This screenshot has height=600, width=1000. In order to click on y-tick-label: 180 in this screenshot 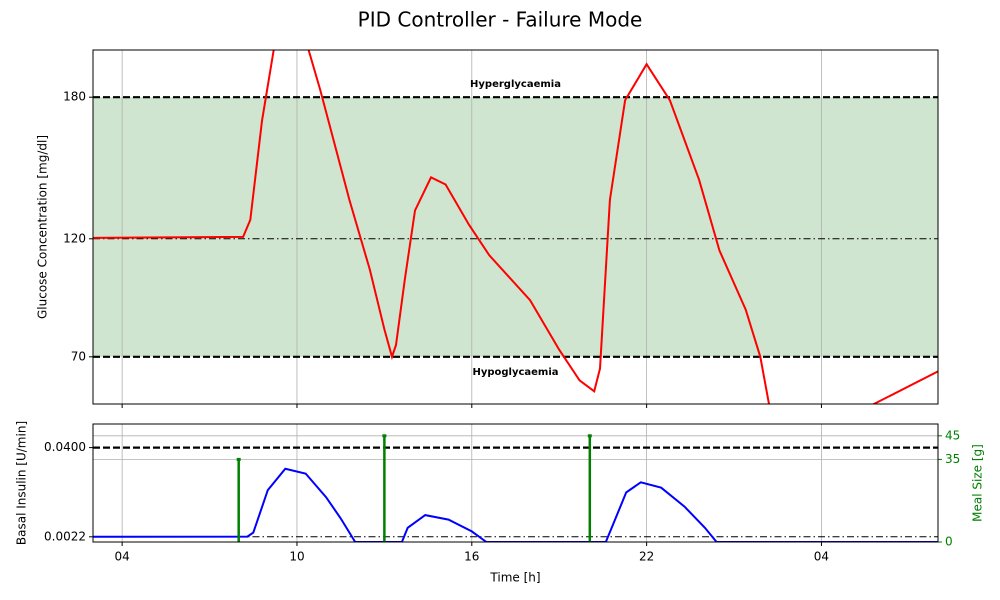, I will do `click(74, 97)`.